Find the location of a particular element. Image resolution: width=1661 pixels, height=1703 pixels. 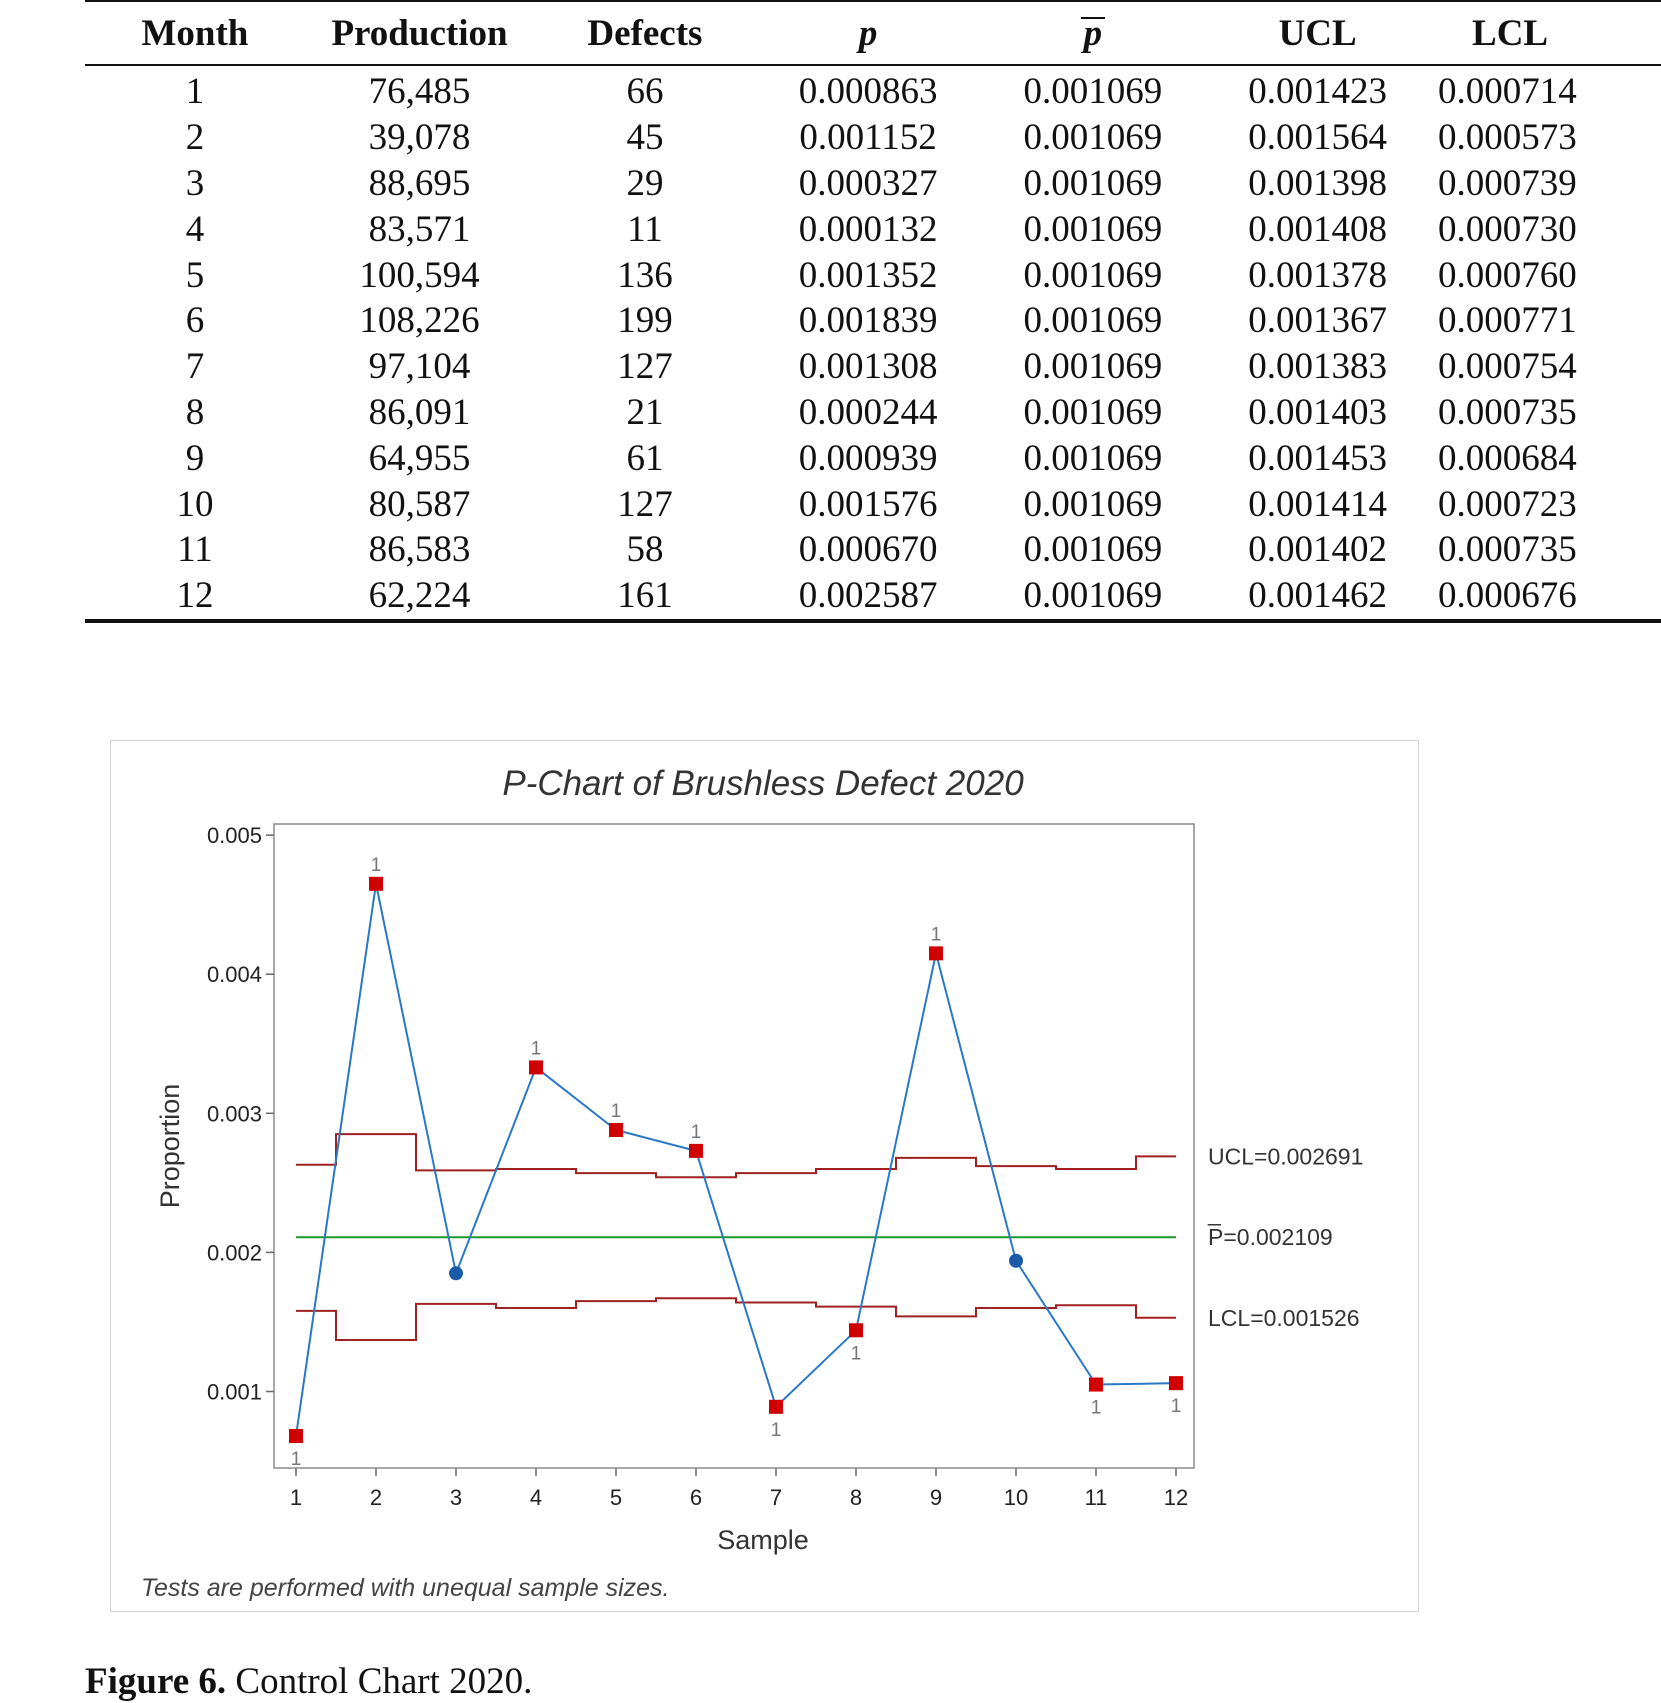

header-pbar: p is located at coordinates (1093, 33).